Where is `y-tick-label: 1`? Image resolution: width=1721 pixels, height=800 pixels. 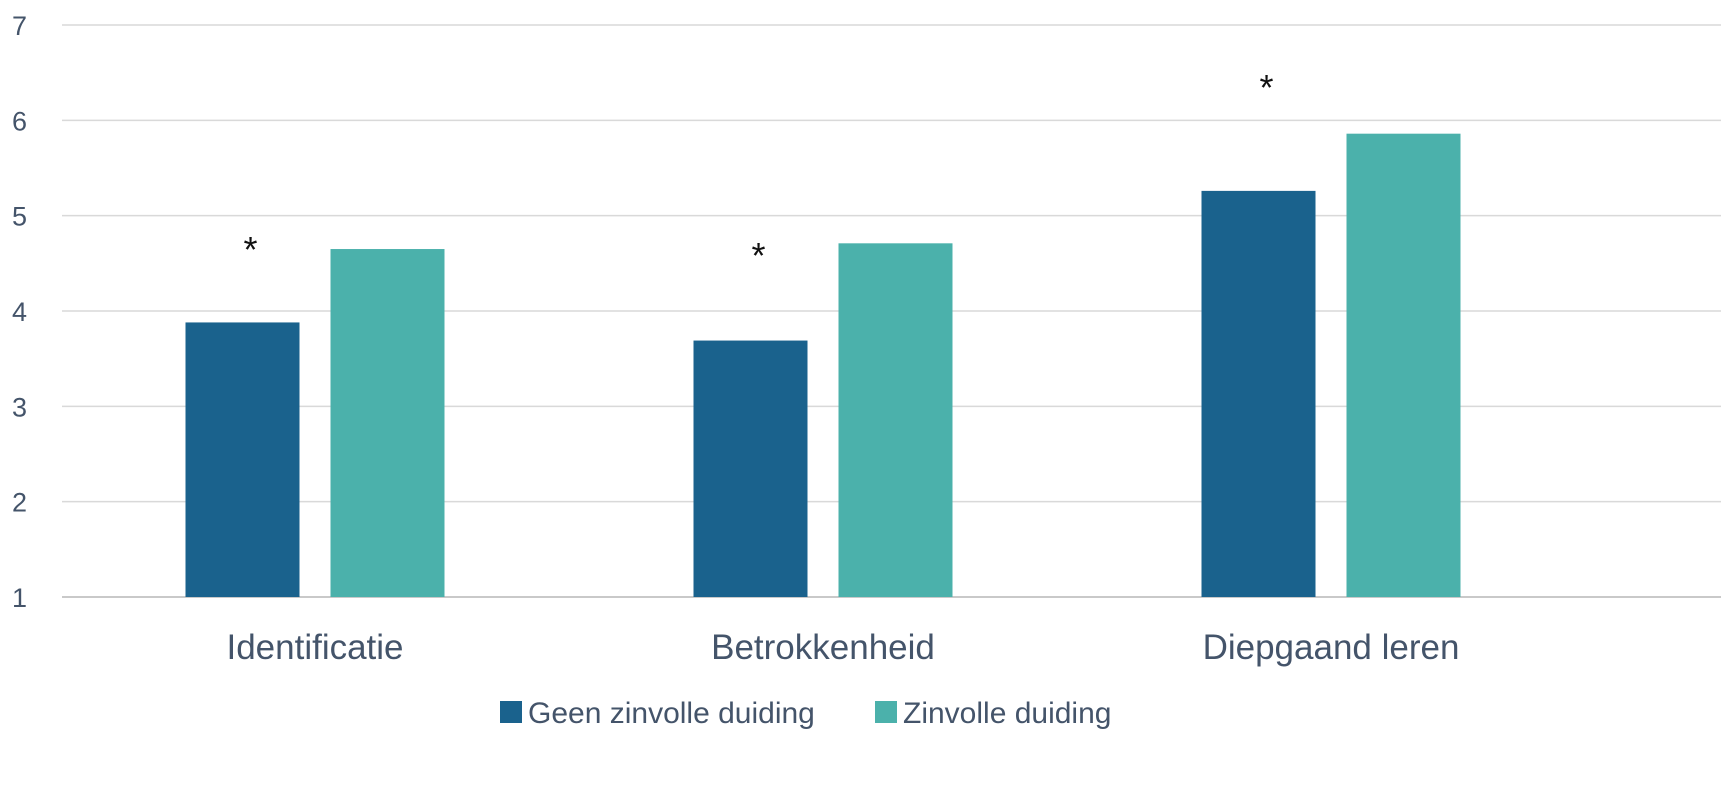
y-tick-label: 1 is located at coordinates (19, 598).